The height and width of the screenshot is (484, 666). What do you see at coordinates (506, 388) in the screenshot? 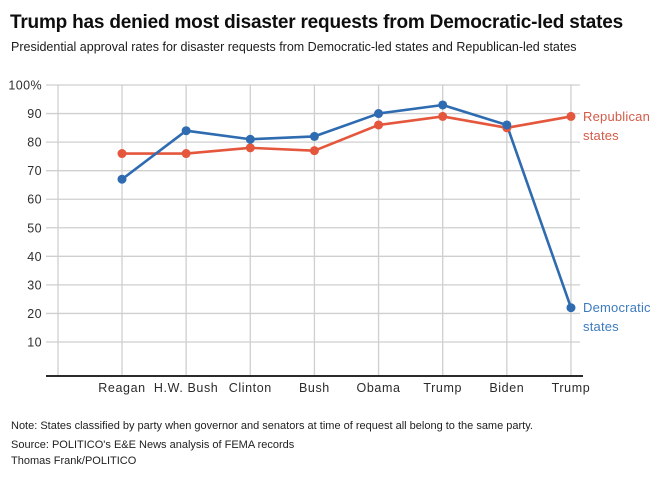
I see `x-tick-label: Biden` at bounding box center [506, 388].